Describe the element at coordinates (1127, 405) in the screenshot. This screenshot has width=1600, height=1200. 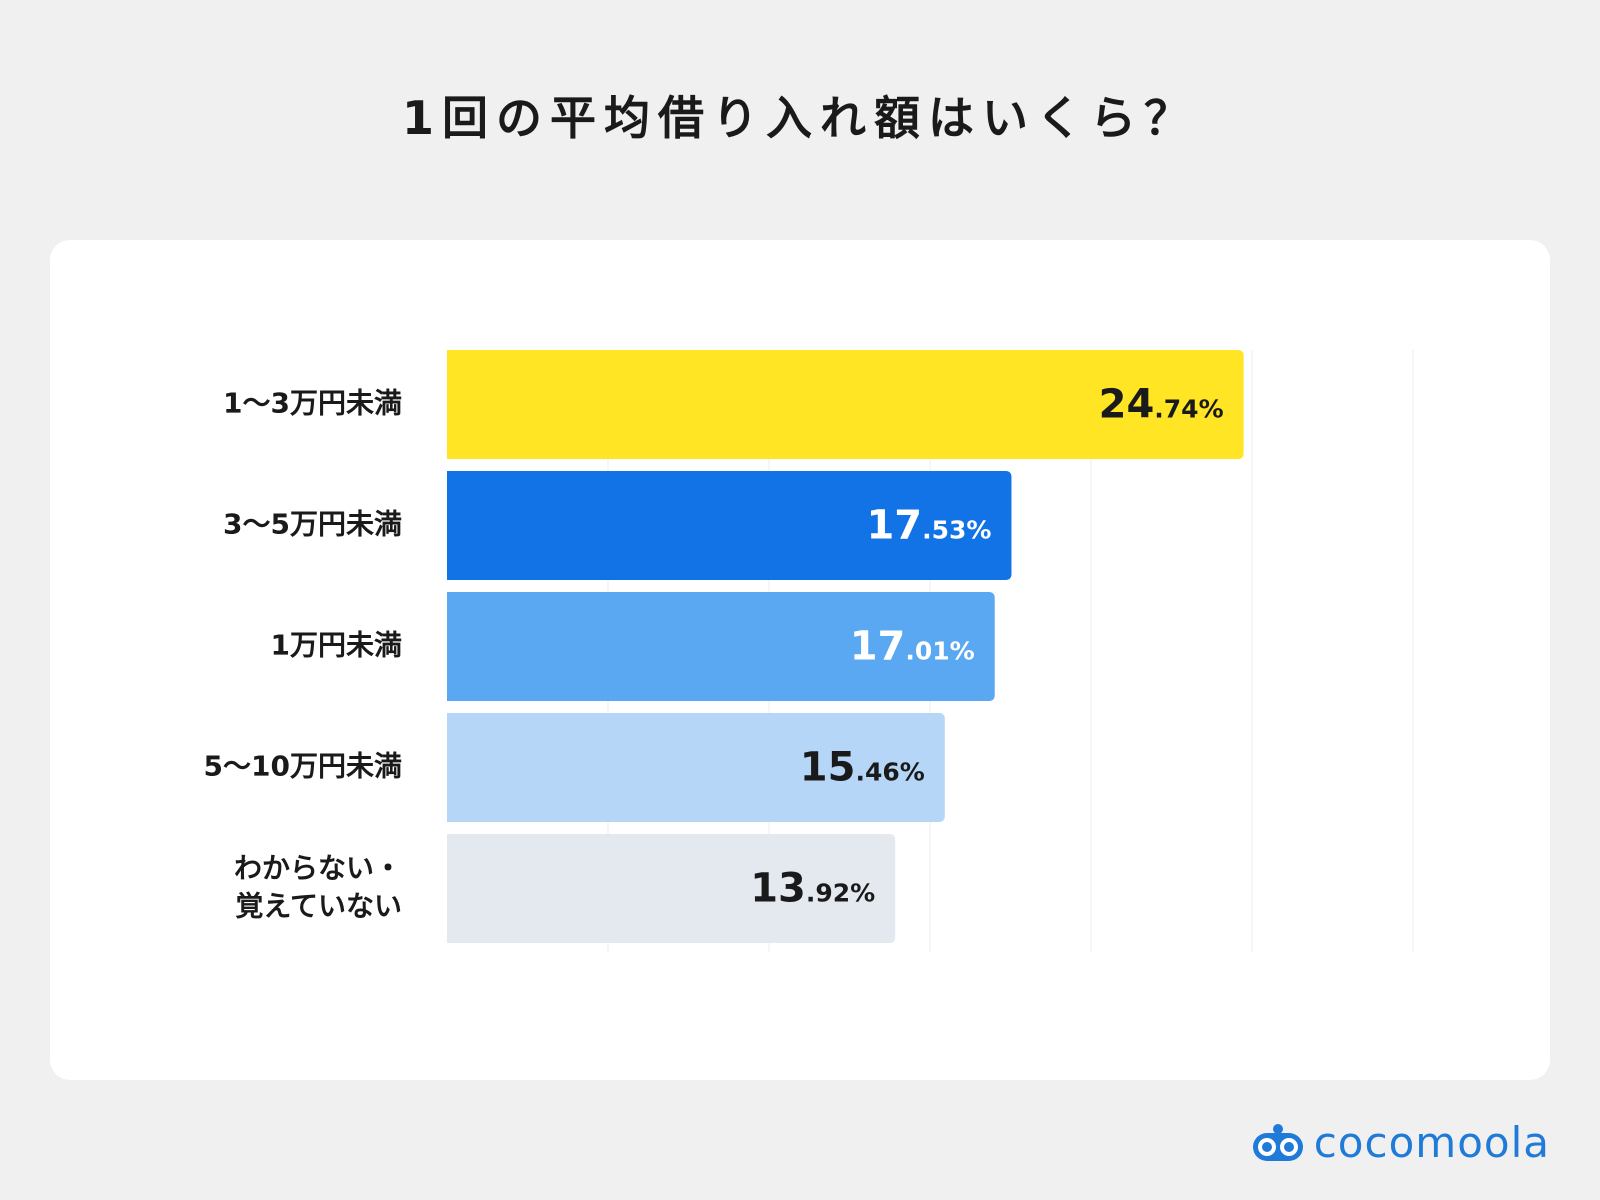
I see `value-label-integer: 24` at that location.